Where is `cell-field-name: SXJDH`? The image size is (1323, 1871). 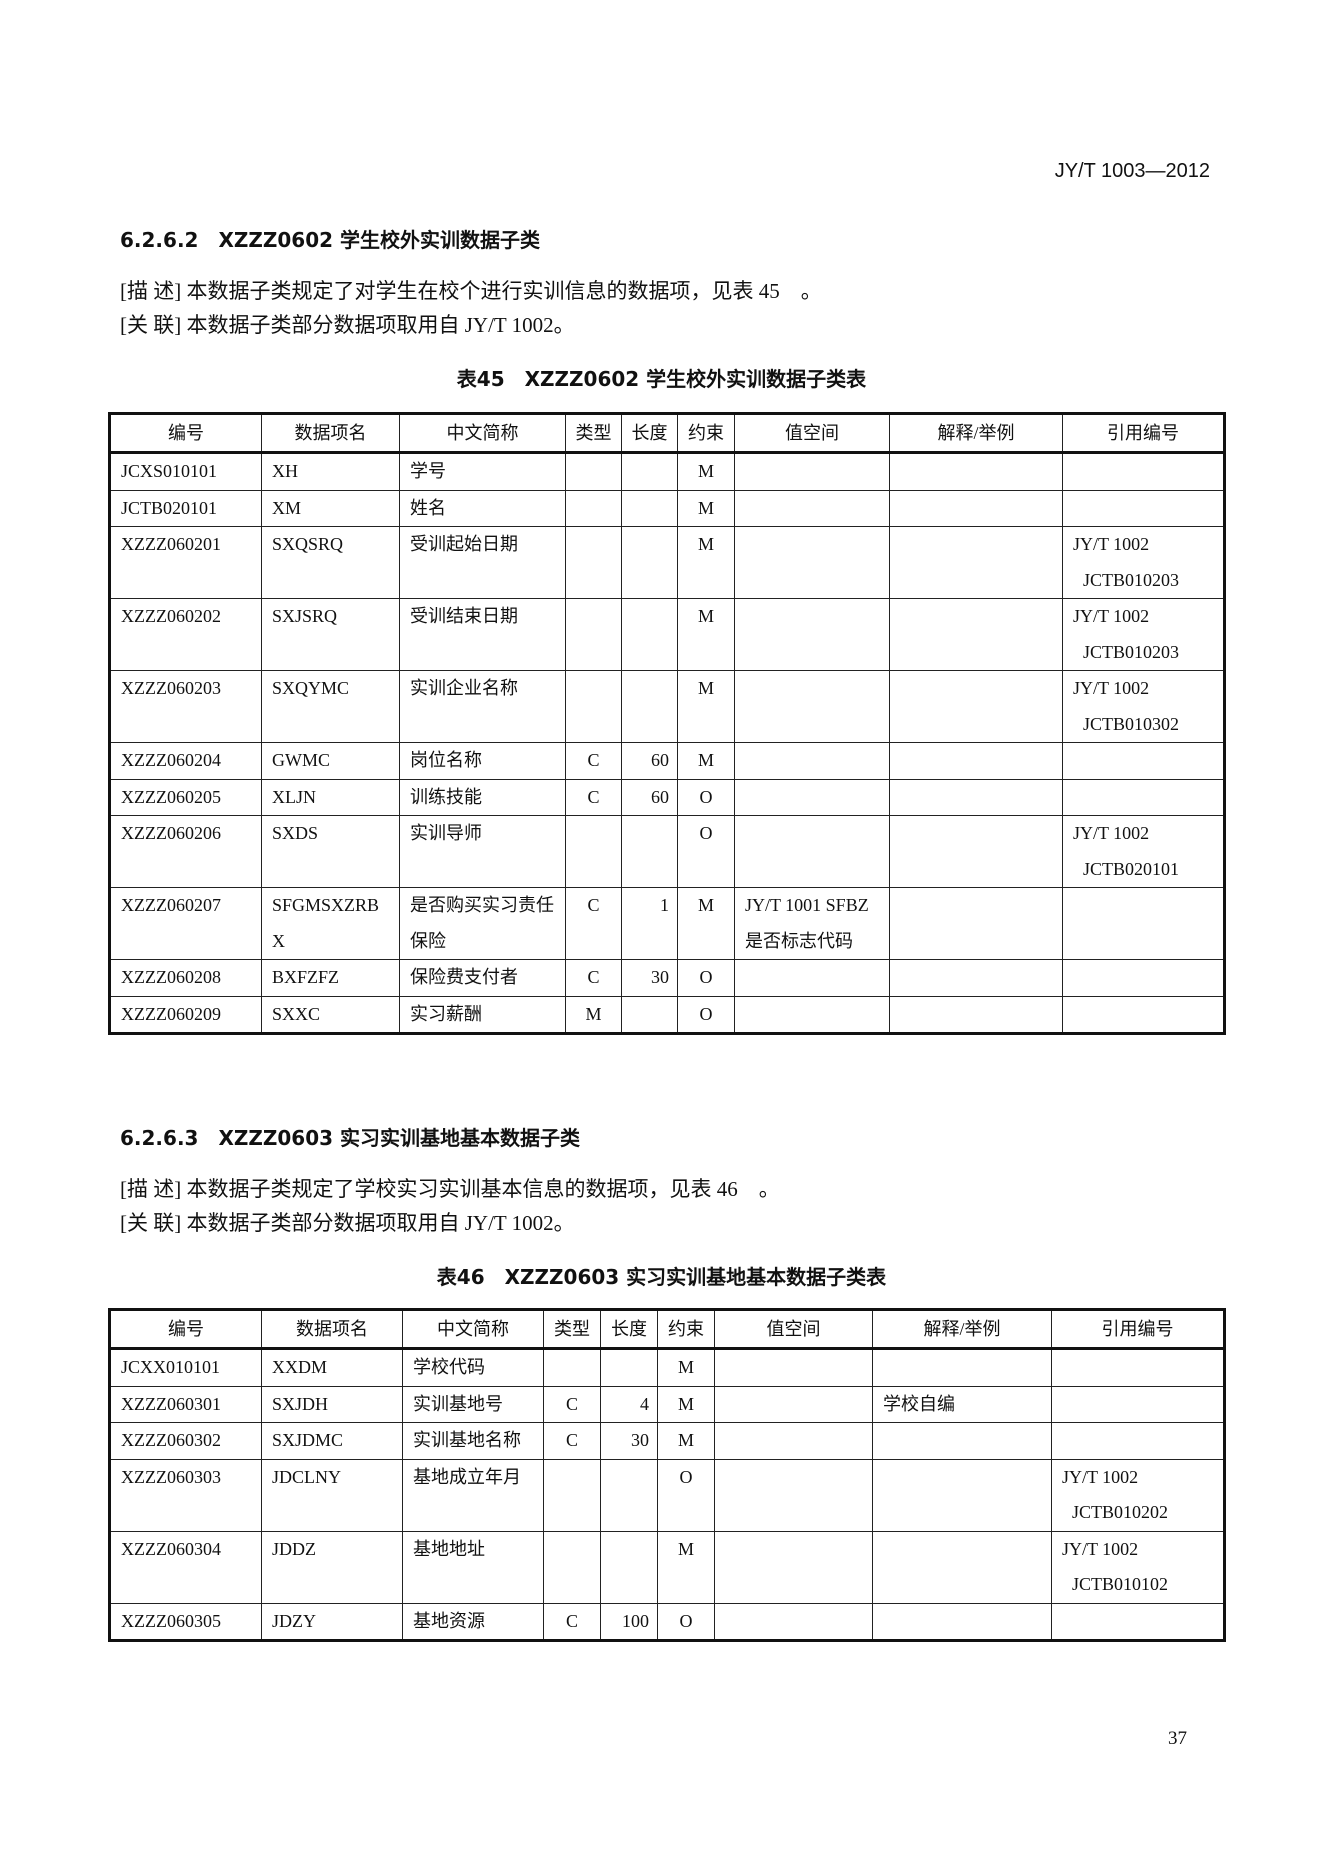
cell-field-name: SXJDH is located at coordinates (332, 1404).